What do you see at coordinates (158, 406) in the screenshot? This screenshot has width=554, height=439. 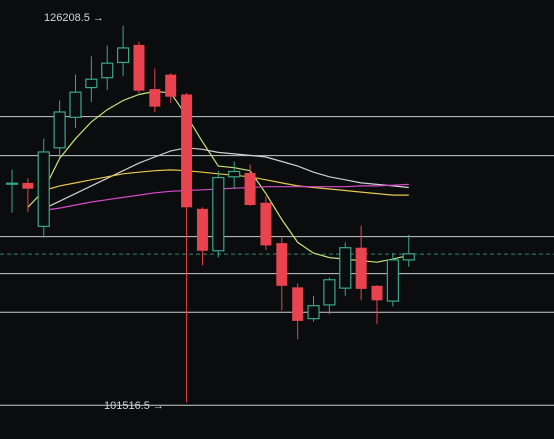 I see `low-label-arrow-icon: →` at bounding box center [158, 406].